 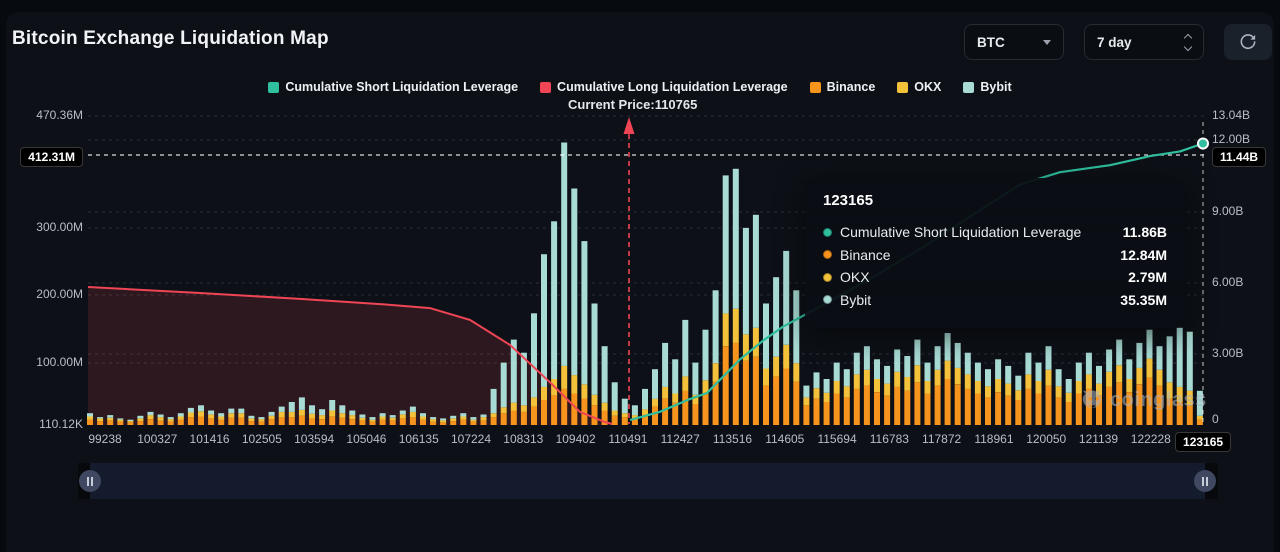 What do you see at coordinates (1143, 254) in the screenshot?
I see `tooltip-row-value: 12.84M` at bounding box center [1143, 254].